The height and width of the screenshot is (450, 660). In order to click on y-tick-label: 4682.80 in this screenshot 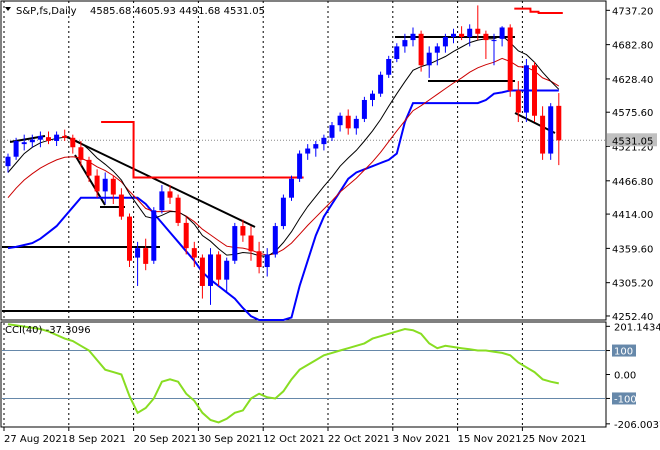, I will do `click(632, 46)`.